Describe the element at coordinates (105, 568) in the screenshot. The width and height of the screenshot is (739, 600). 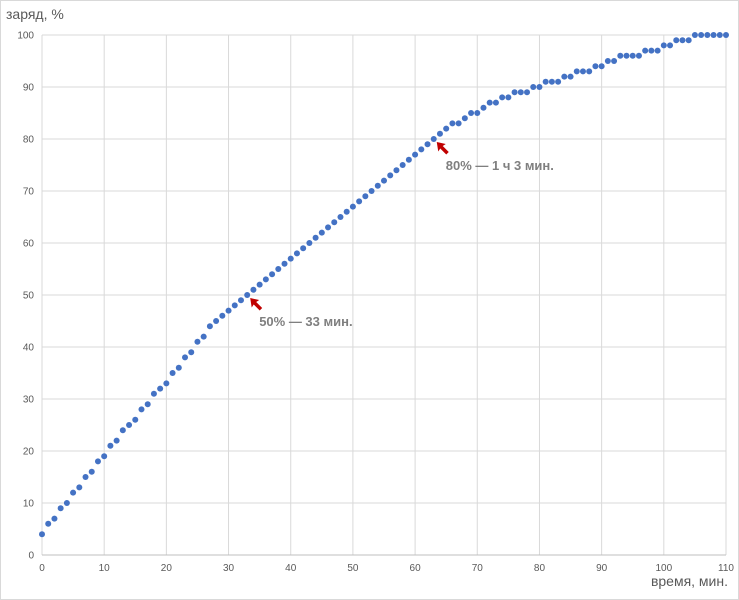
I see `x-tick-label: 10` at that location.